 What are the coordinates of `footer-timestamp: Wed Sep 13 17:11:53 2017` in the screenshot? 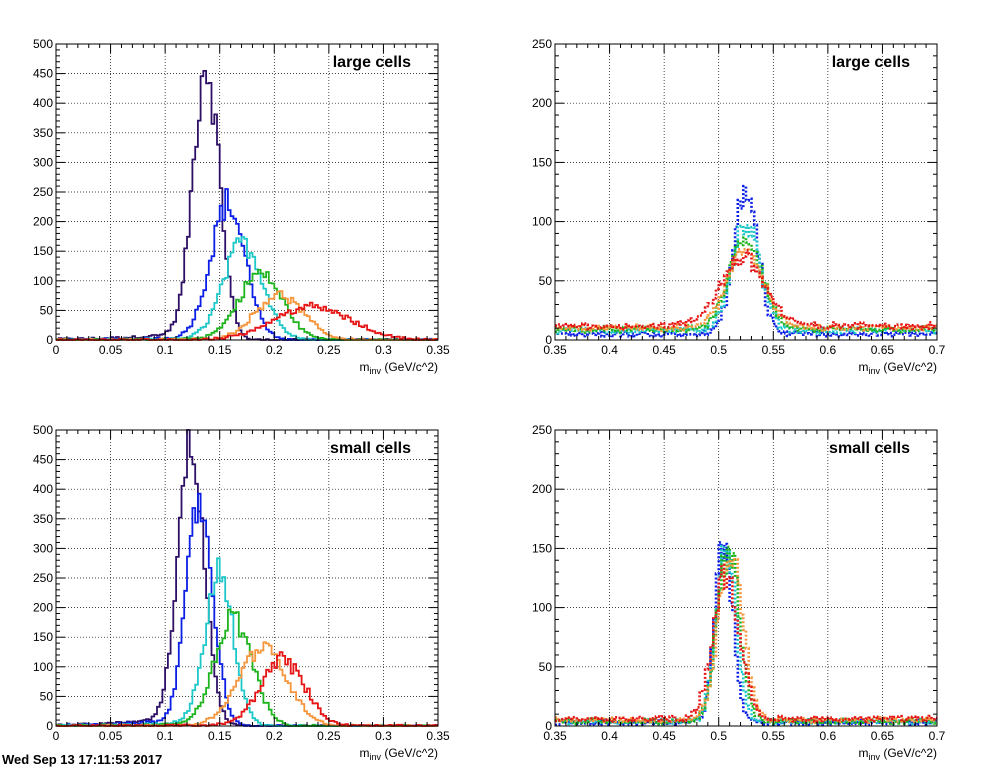 It's located at (82, 759).